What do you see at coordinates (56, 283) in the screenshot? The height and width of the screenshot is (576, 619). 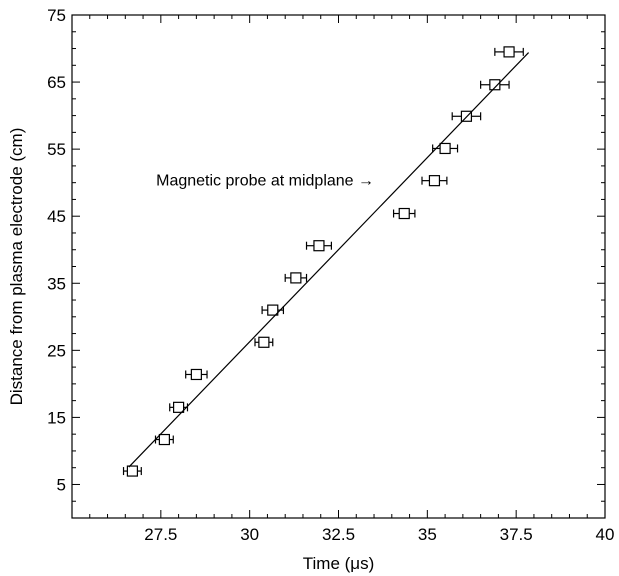 I see `y-tick-label: 35` at bounding box center [56, 283].